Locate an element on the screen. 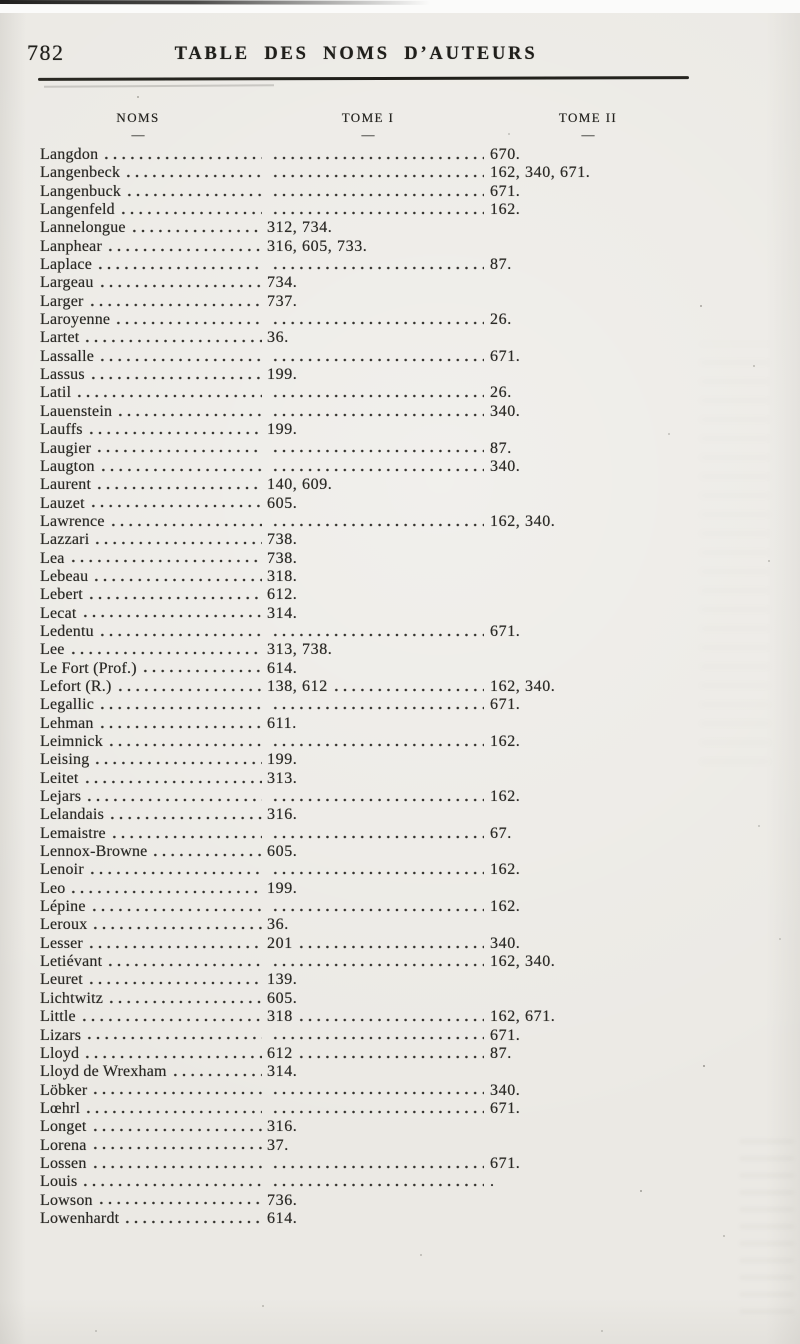 The image size is (800, 1344). table-row: Leroux 36. is located at coordinates (416, 925).